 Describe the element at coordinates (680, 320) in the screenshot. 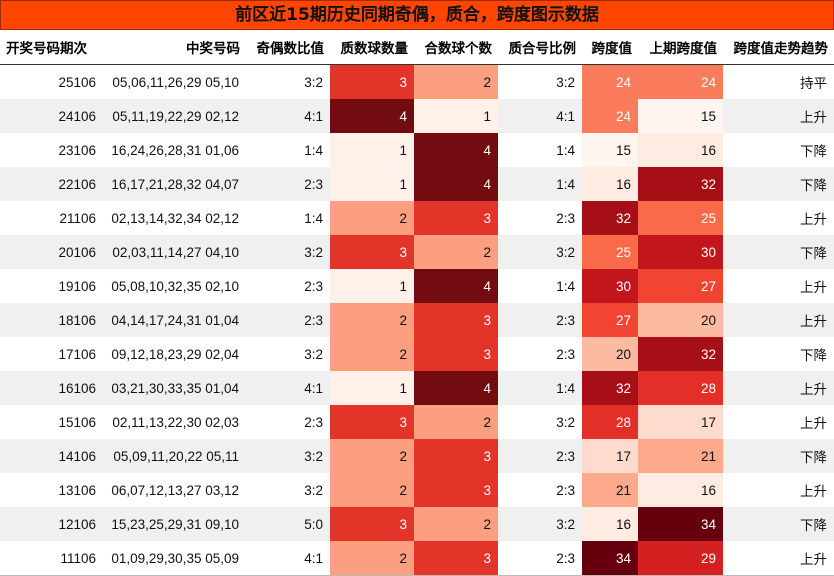

I see `cell-prev-span: 20` at that location.